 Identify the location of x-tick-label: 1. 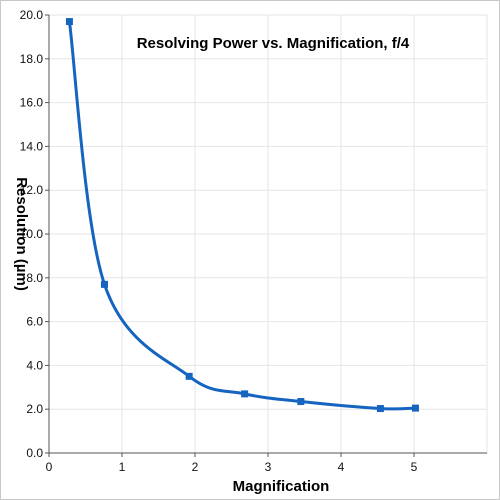
(122, 467).